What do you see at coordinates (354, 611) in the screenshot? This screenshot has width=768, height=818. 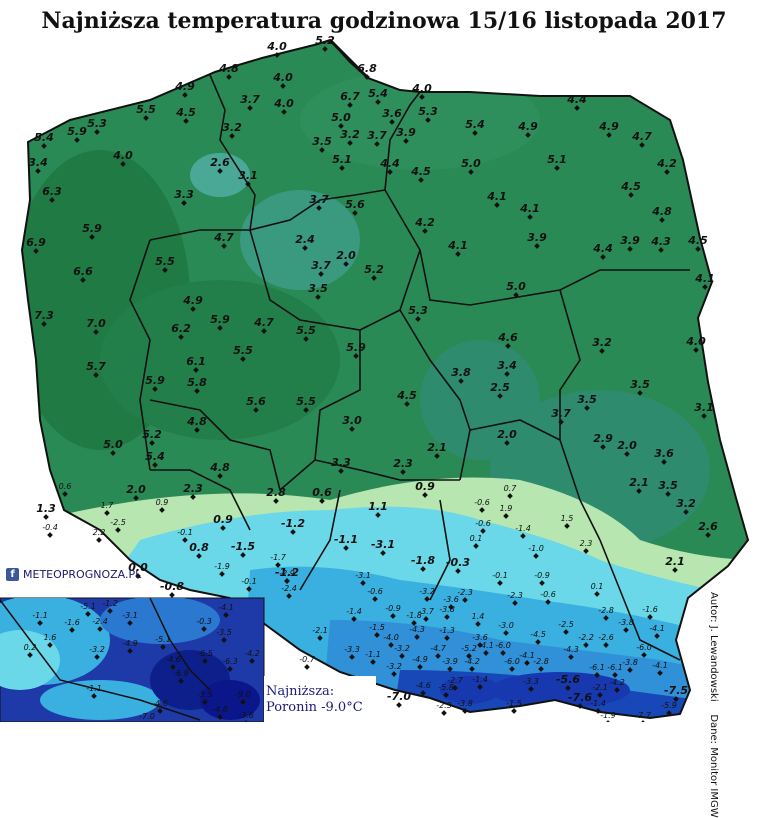 I see `temperature-value: -1.4` at bounding box center [354, 611].